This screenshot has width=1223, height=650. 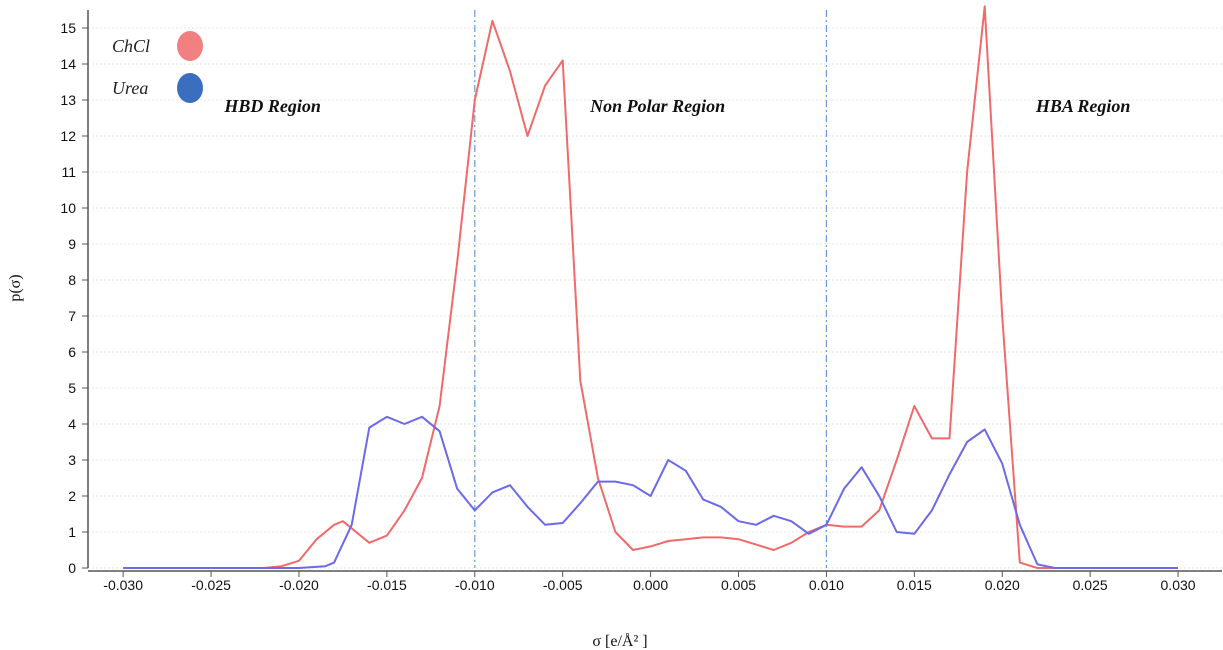 I want to click on legend: ChCl Urea, so click(x=157, y=67).